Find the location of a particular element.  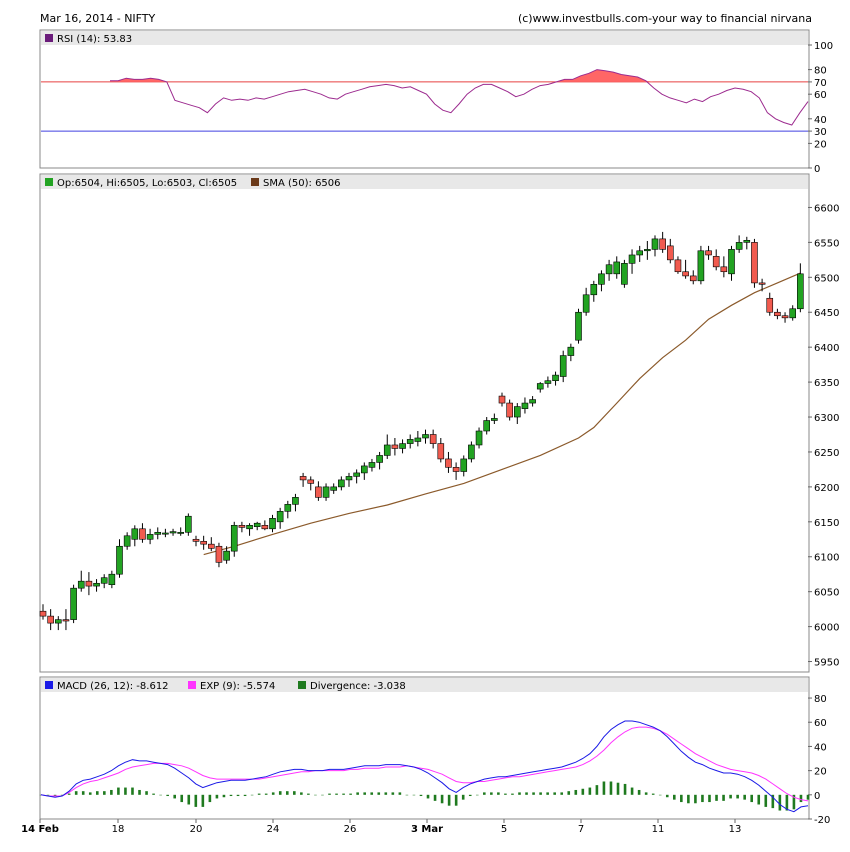

macd-tick-label: -20 is located at coordinates (822, 820).